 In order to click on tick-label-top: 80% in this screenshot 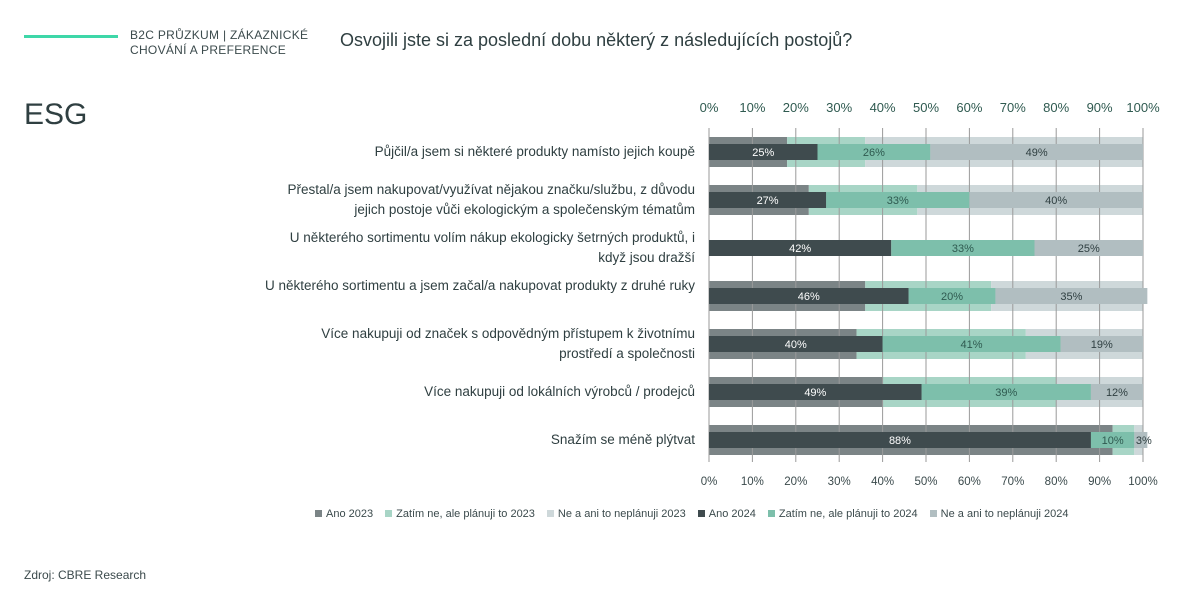, I will do `click(1056, 107)`.